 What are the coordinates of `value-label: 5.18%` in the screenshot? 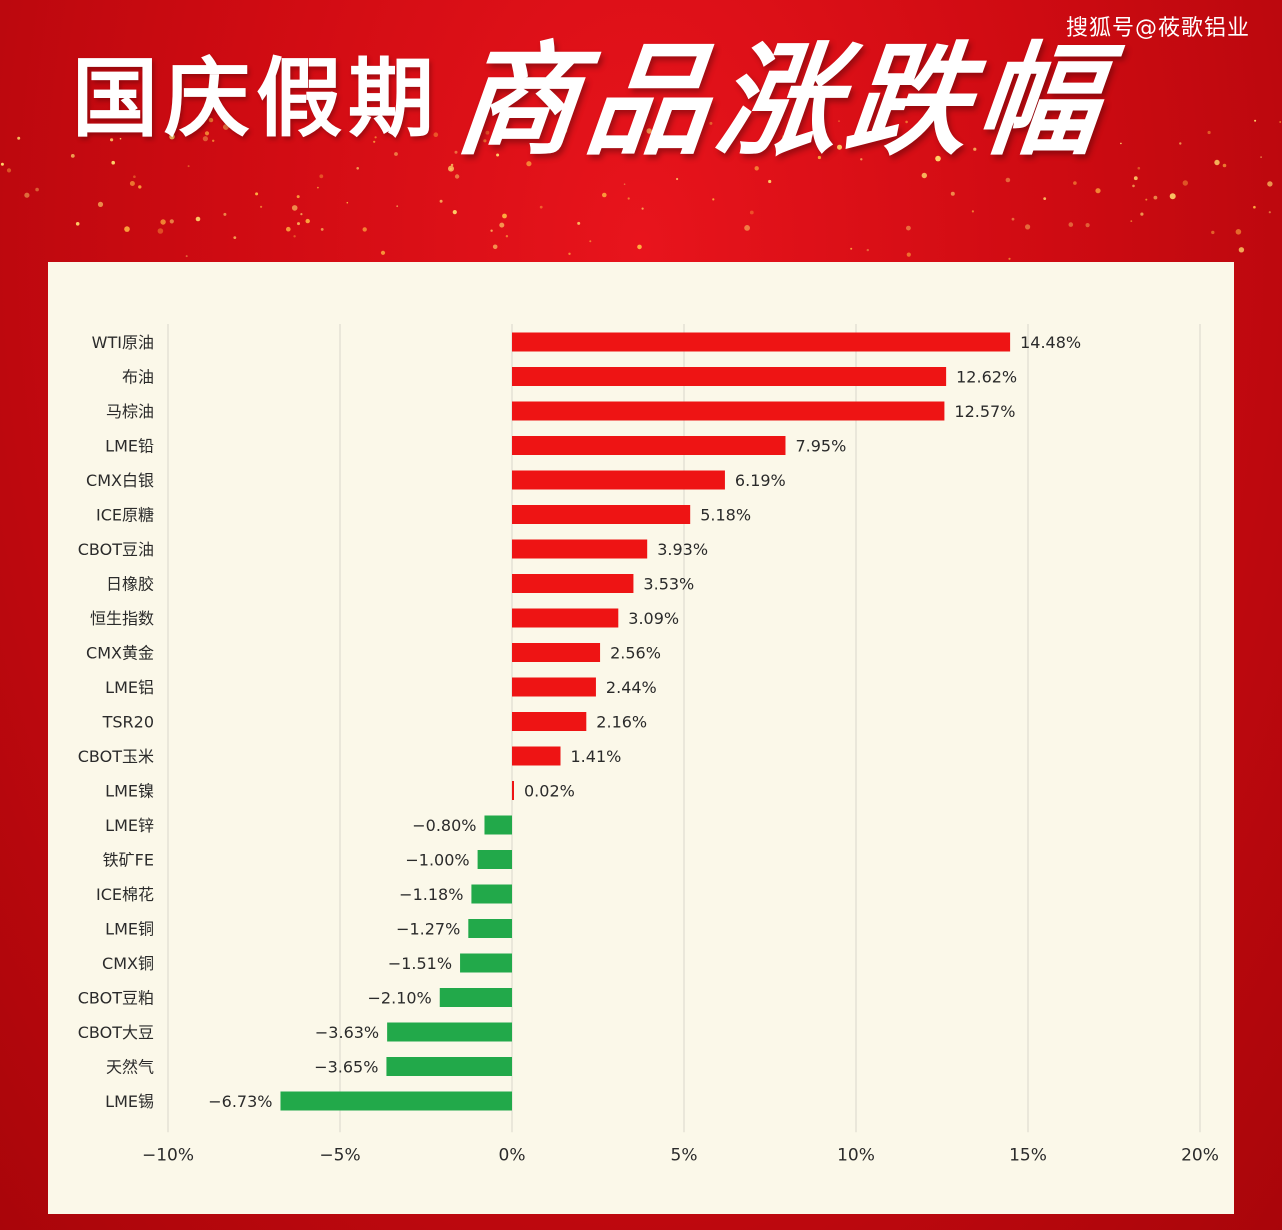 It's located at (725, 515).